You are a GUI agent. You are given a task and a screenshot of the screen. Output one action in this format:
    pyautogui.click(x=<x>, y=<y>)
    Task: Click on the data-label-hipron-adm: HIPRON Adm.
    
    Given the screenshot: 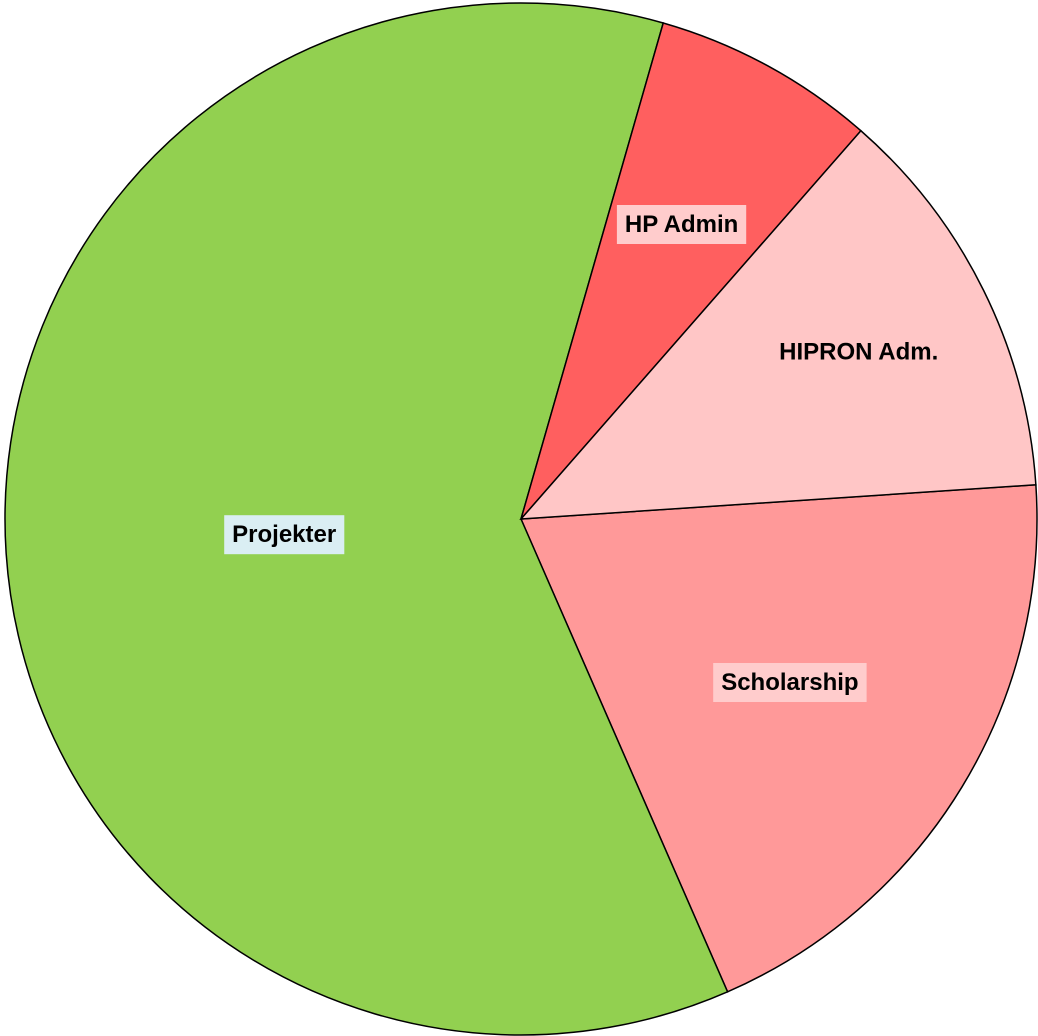 What is the action you would take?
    pyautogui.click(x=859, y=352)
    